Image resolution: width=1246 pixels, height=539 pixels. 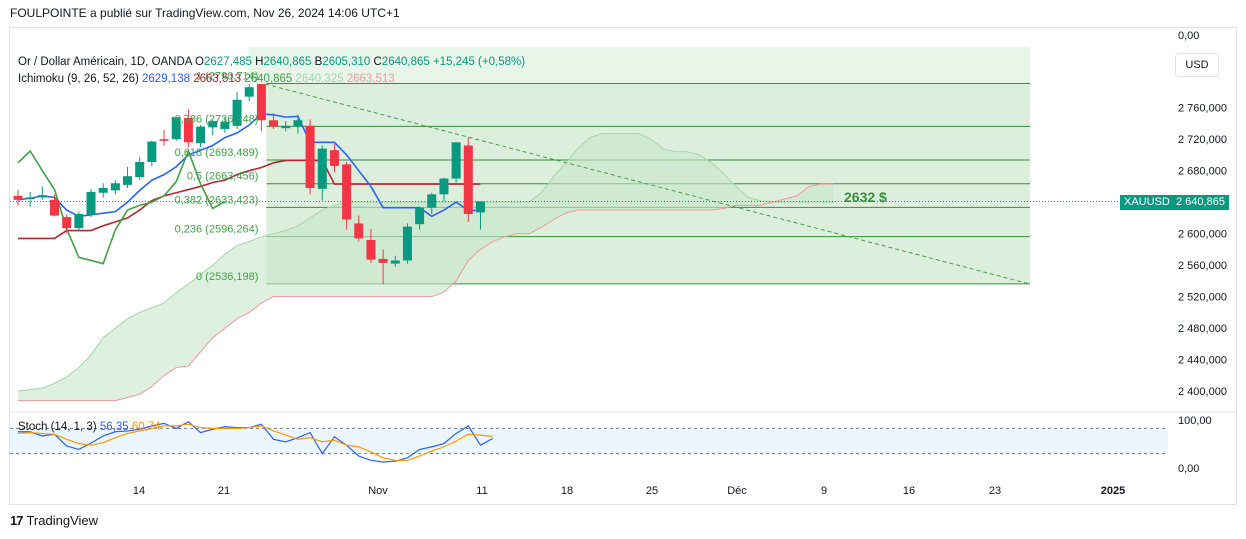 I want to click on price-annotation: 2632 $, so click(x=865, y=197).